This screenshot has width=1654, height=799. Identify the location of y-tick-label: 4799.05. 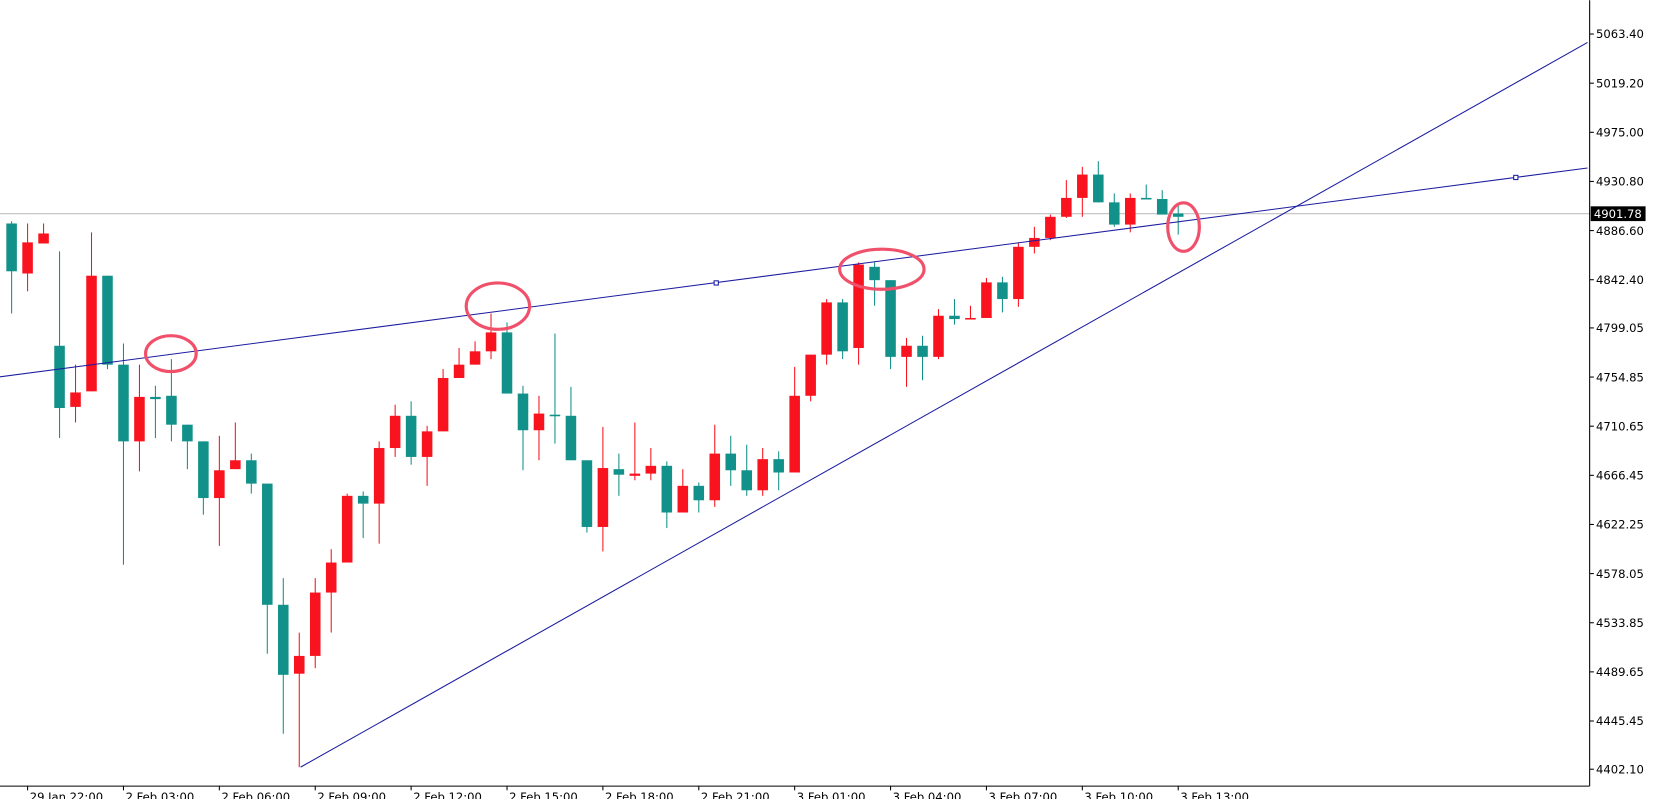
(1620, 328).